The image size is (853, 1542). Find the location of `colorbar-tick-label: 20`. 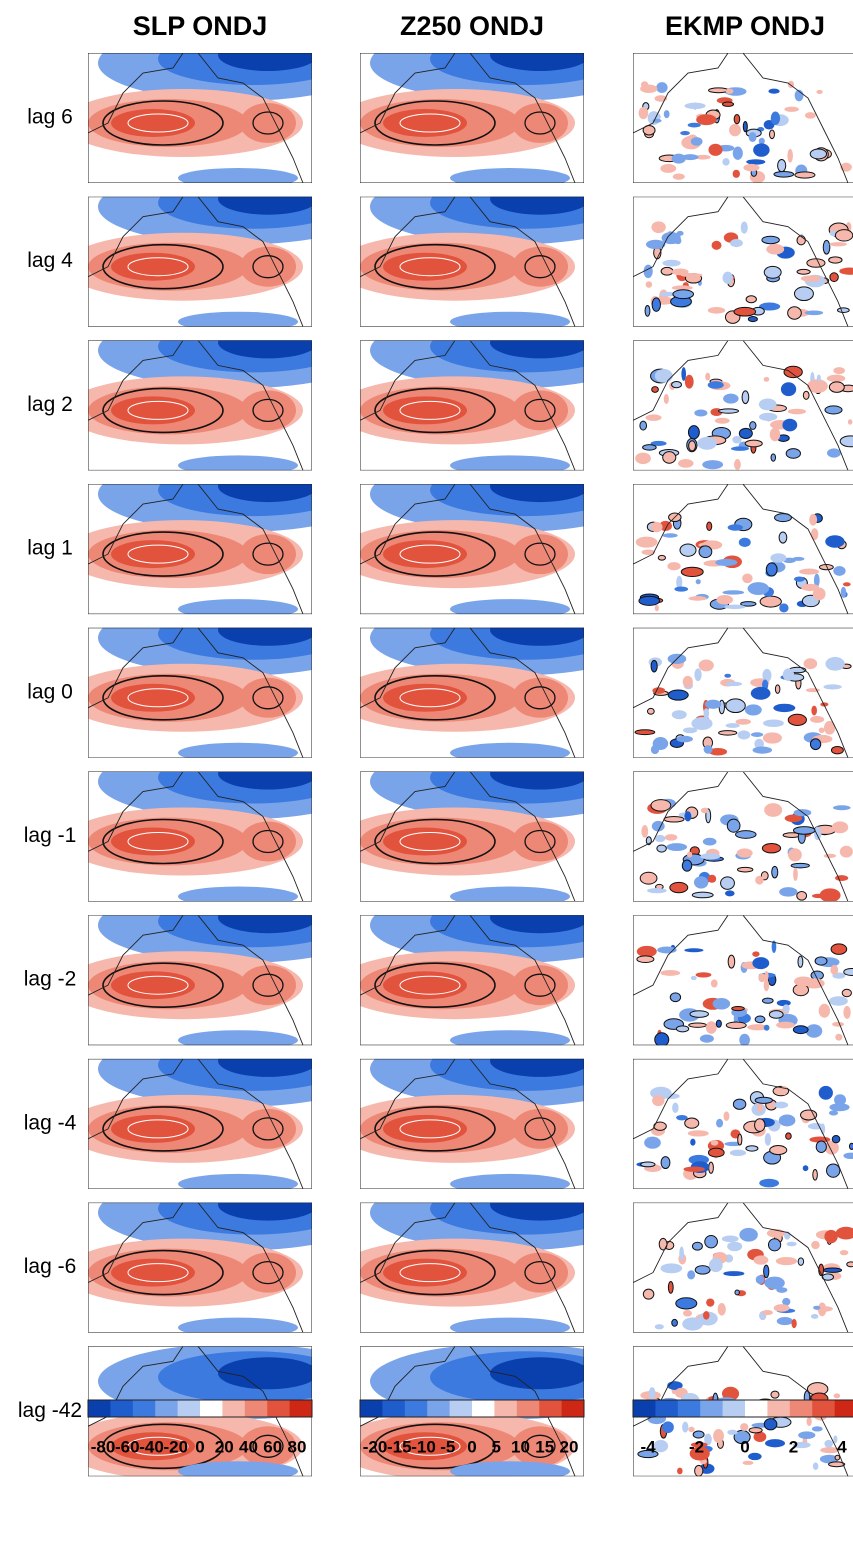

colorbar-tick-label: 20 is located at coordinates (569, 1446).